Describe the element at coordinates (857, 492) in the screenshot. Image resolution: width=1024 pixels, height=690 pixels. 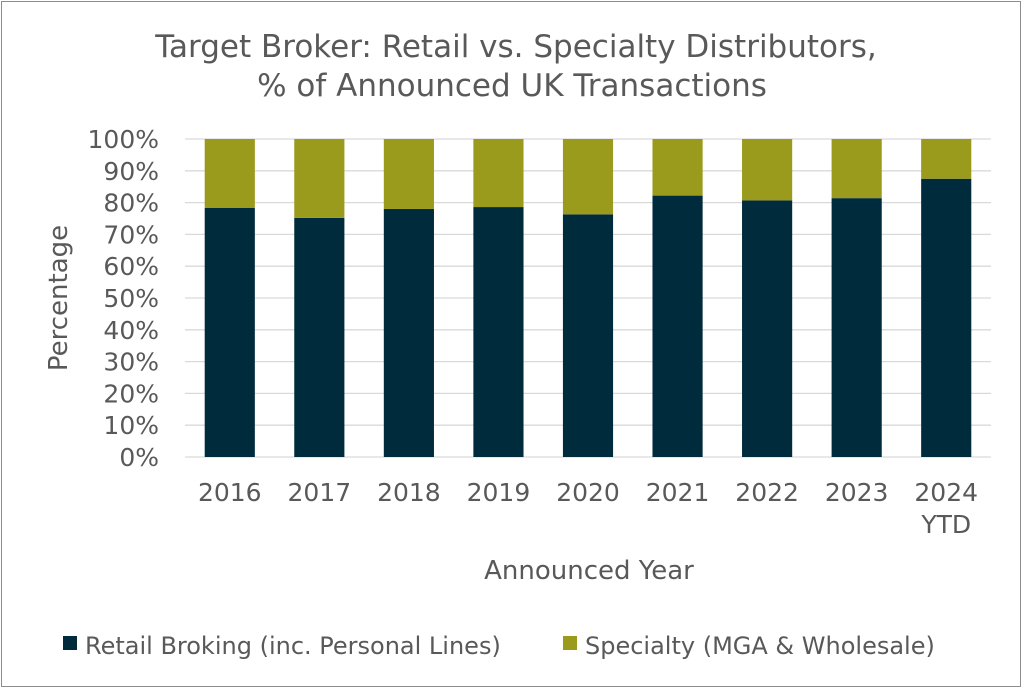
I see `x-tick-label: 2023` at that location.